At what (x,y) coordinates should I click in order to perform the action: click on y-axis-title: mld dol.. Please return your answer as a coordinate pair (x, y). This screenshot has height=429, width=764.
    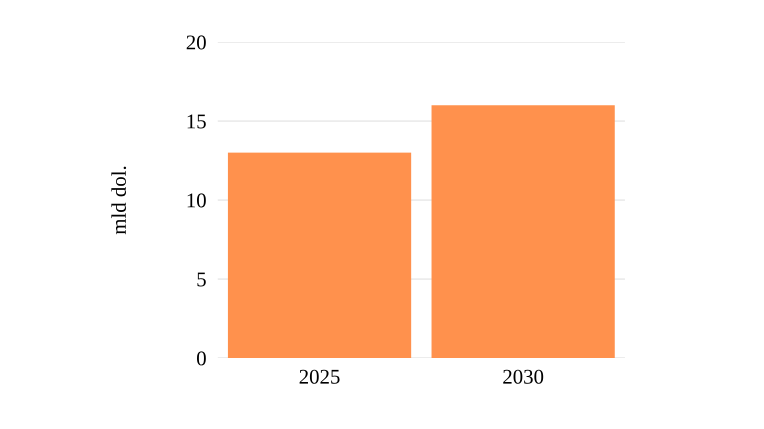
    Looking at the image, I should click on (118, 200).